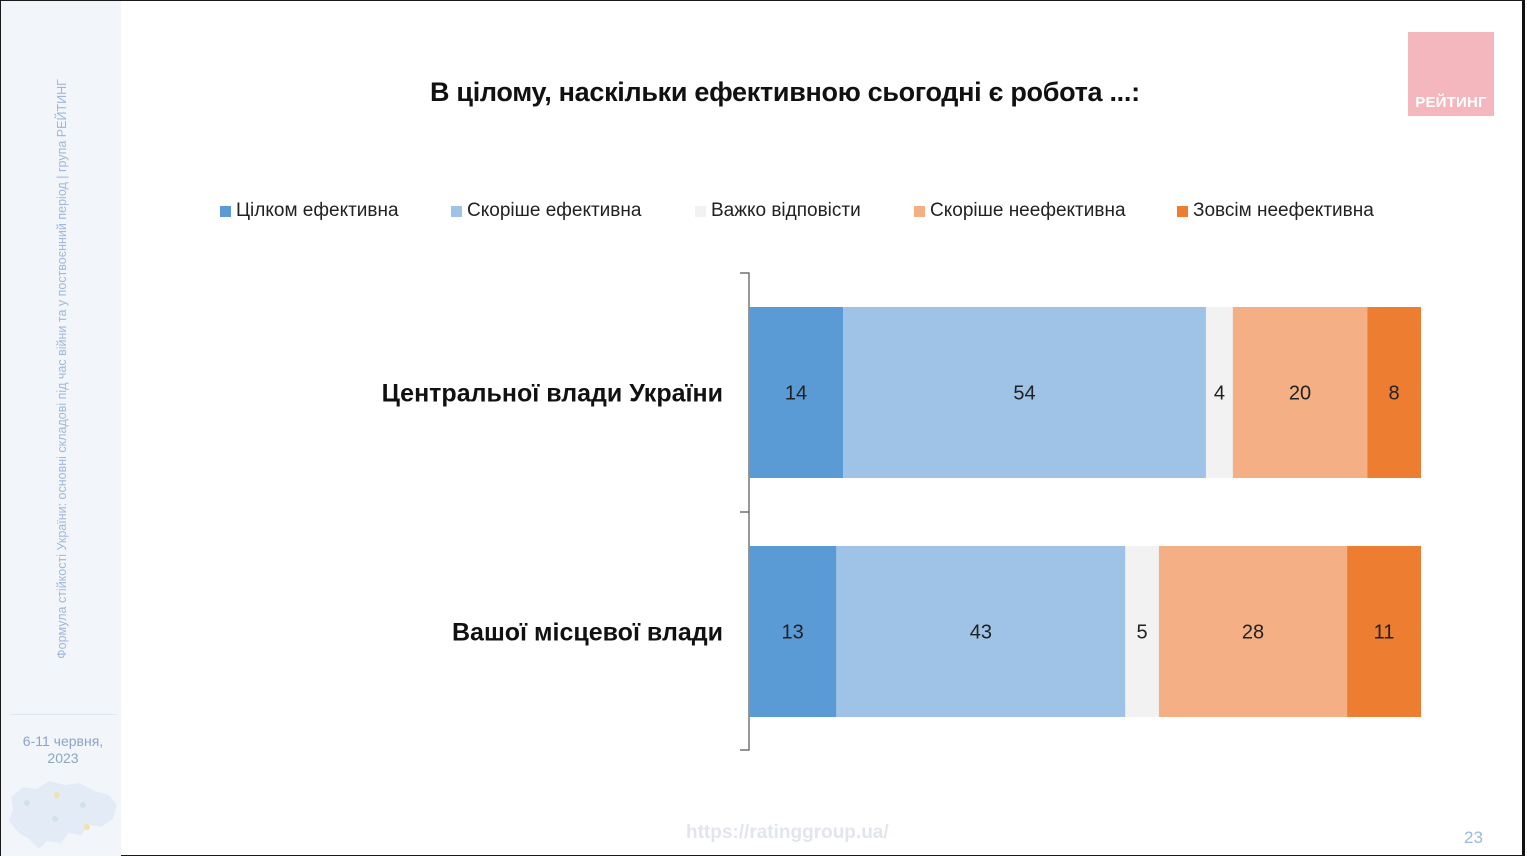 The image size is (1527, 858). I want to click on data-label: 28, so click(1253, 633).